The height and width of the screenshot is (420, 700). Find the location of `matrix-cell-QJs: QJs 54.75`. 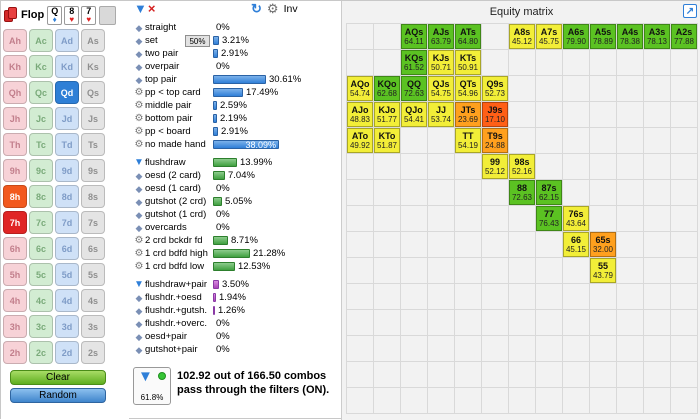

matrix-cell-QJs: QJs 54.75 is located at coordinates (441, 89).